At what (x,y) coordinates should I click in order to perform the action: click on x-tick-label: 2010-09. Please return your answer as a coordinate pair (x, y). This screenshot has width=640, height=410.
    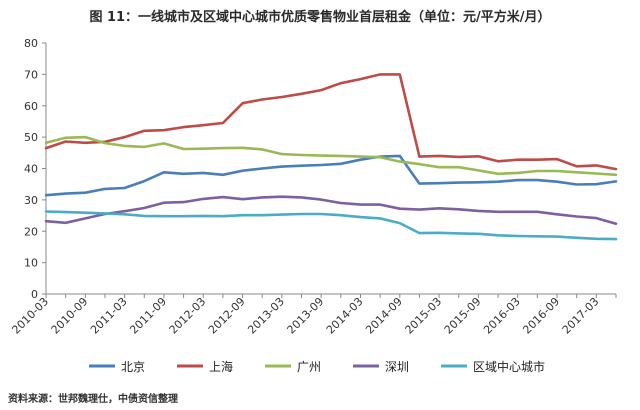
    Looking at the image, I should click on (70, 316).